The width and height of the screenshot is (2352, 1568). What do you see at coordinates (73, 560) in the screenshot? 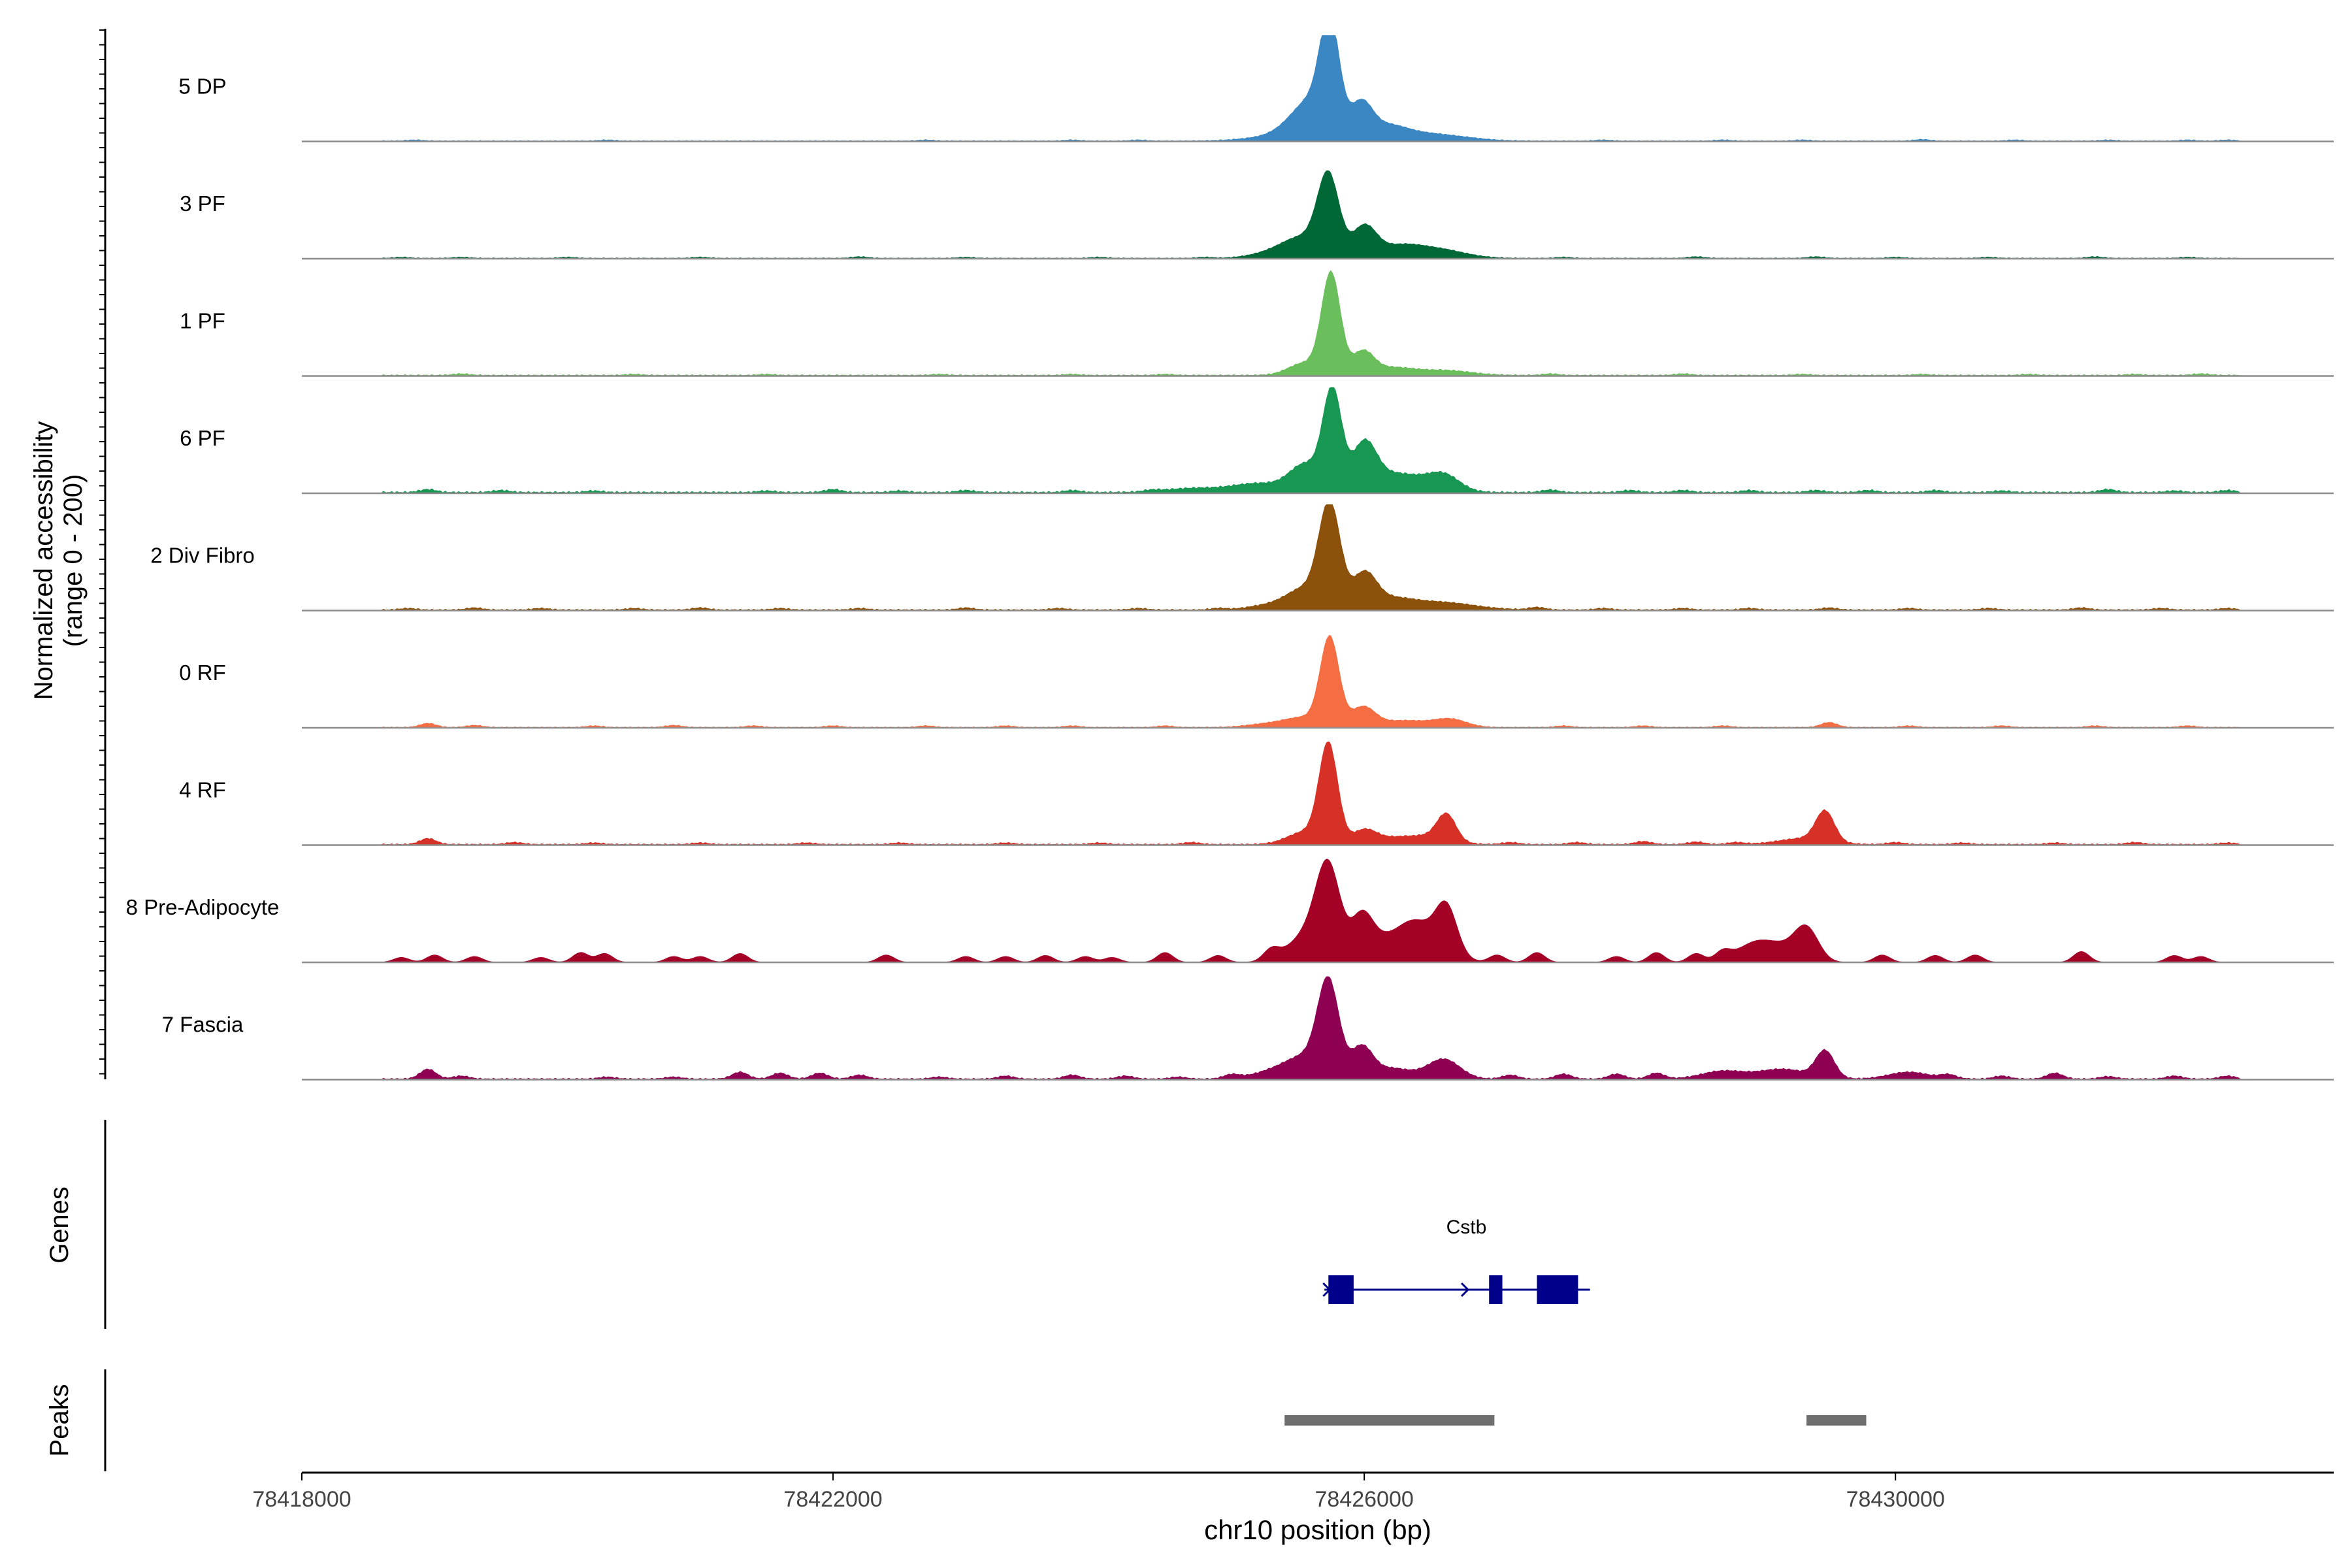
I see `y-axis-range-label: (range 0 - 200)` at bounding box center [73, 560].